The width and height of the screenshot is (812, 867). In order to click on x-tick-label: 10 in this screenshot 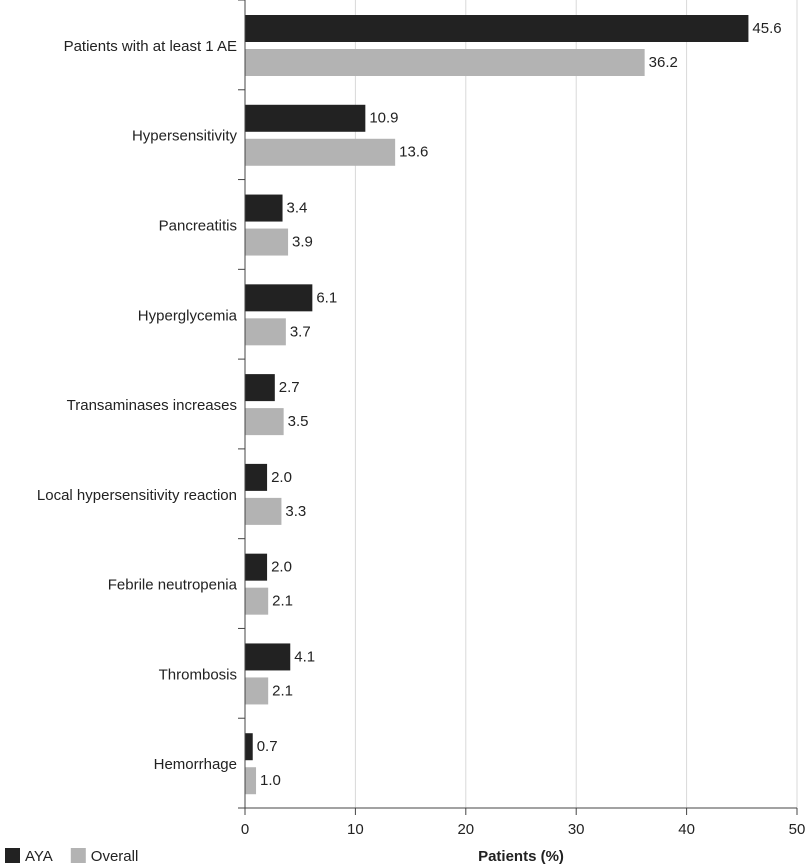, I will do `click(355, 829)`.